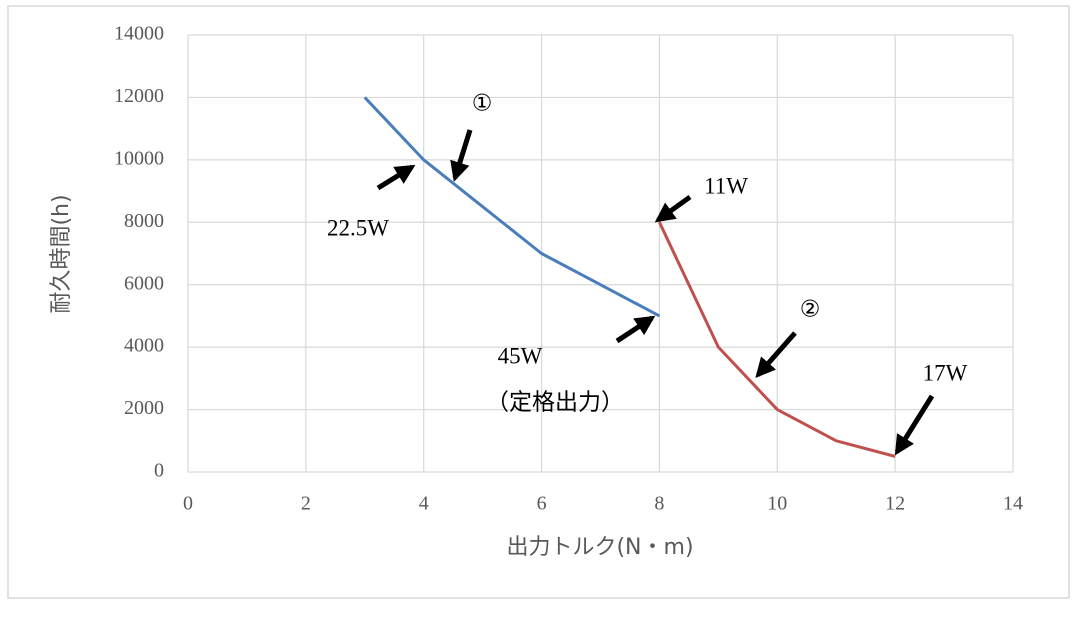 Image resolution: width=1077 pixels, height=617 pixels. What do you see at coordinates (810, 308) in the screenshot?
I see `annotation: ②` at bounding box center [810, 308].